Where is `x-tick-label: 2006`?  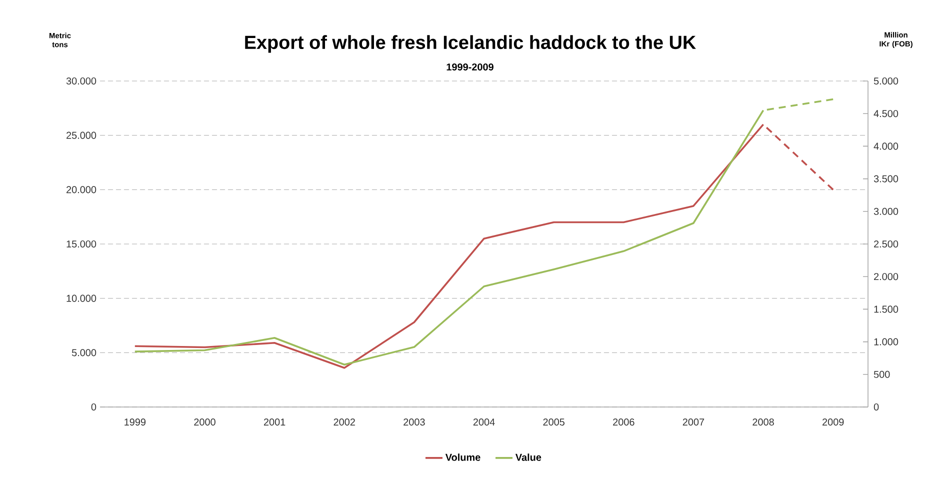 x-tick-label: 2006 is located at coordinates (623, 422).